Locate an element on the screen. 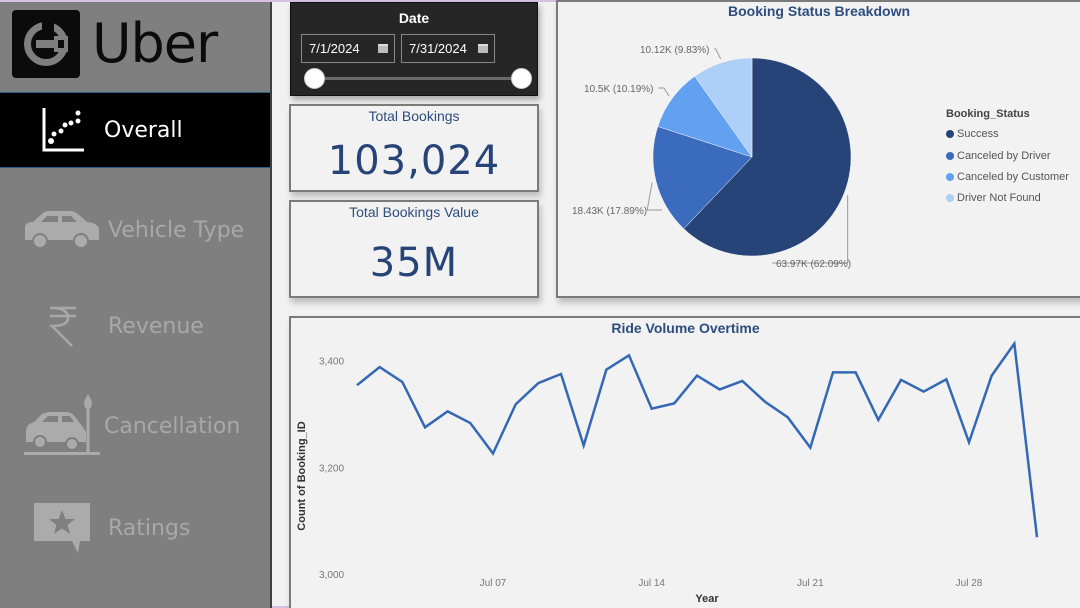  nav-label: Revenue is located at coordinates (156, 326).